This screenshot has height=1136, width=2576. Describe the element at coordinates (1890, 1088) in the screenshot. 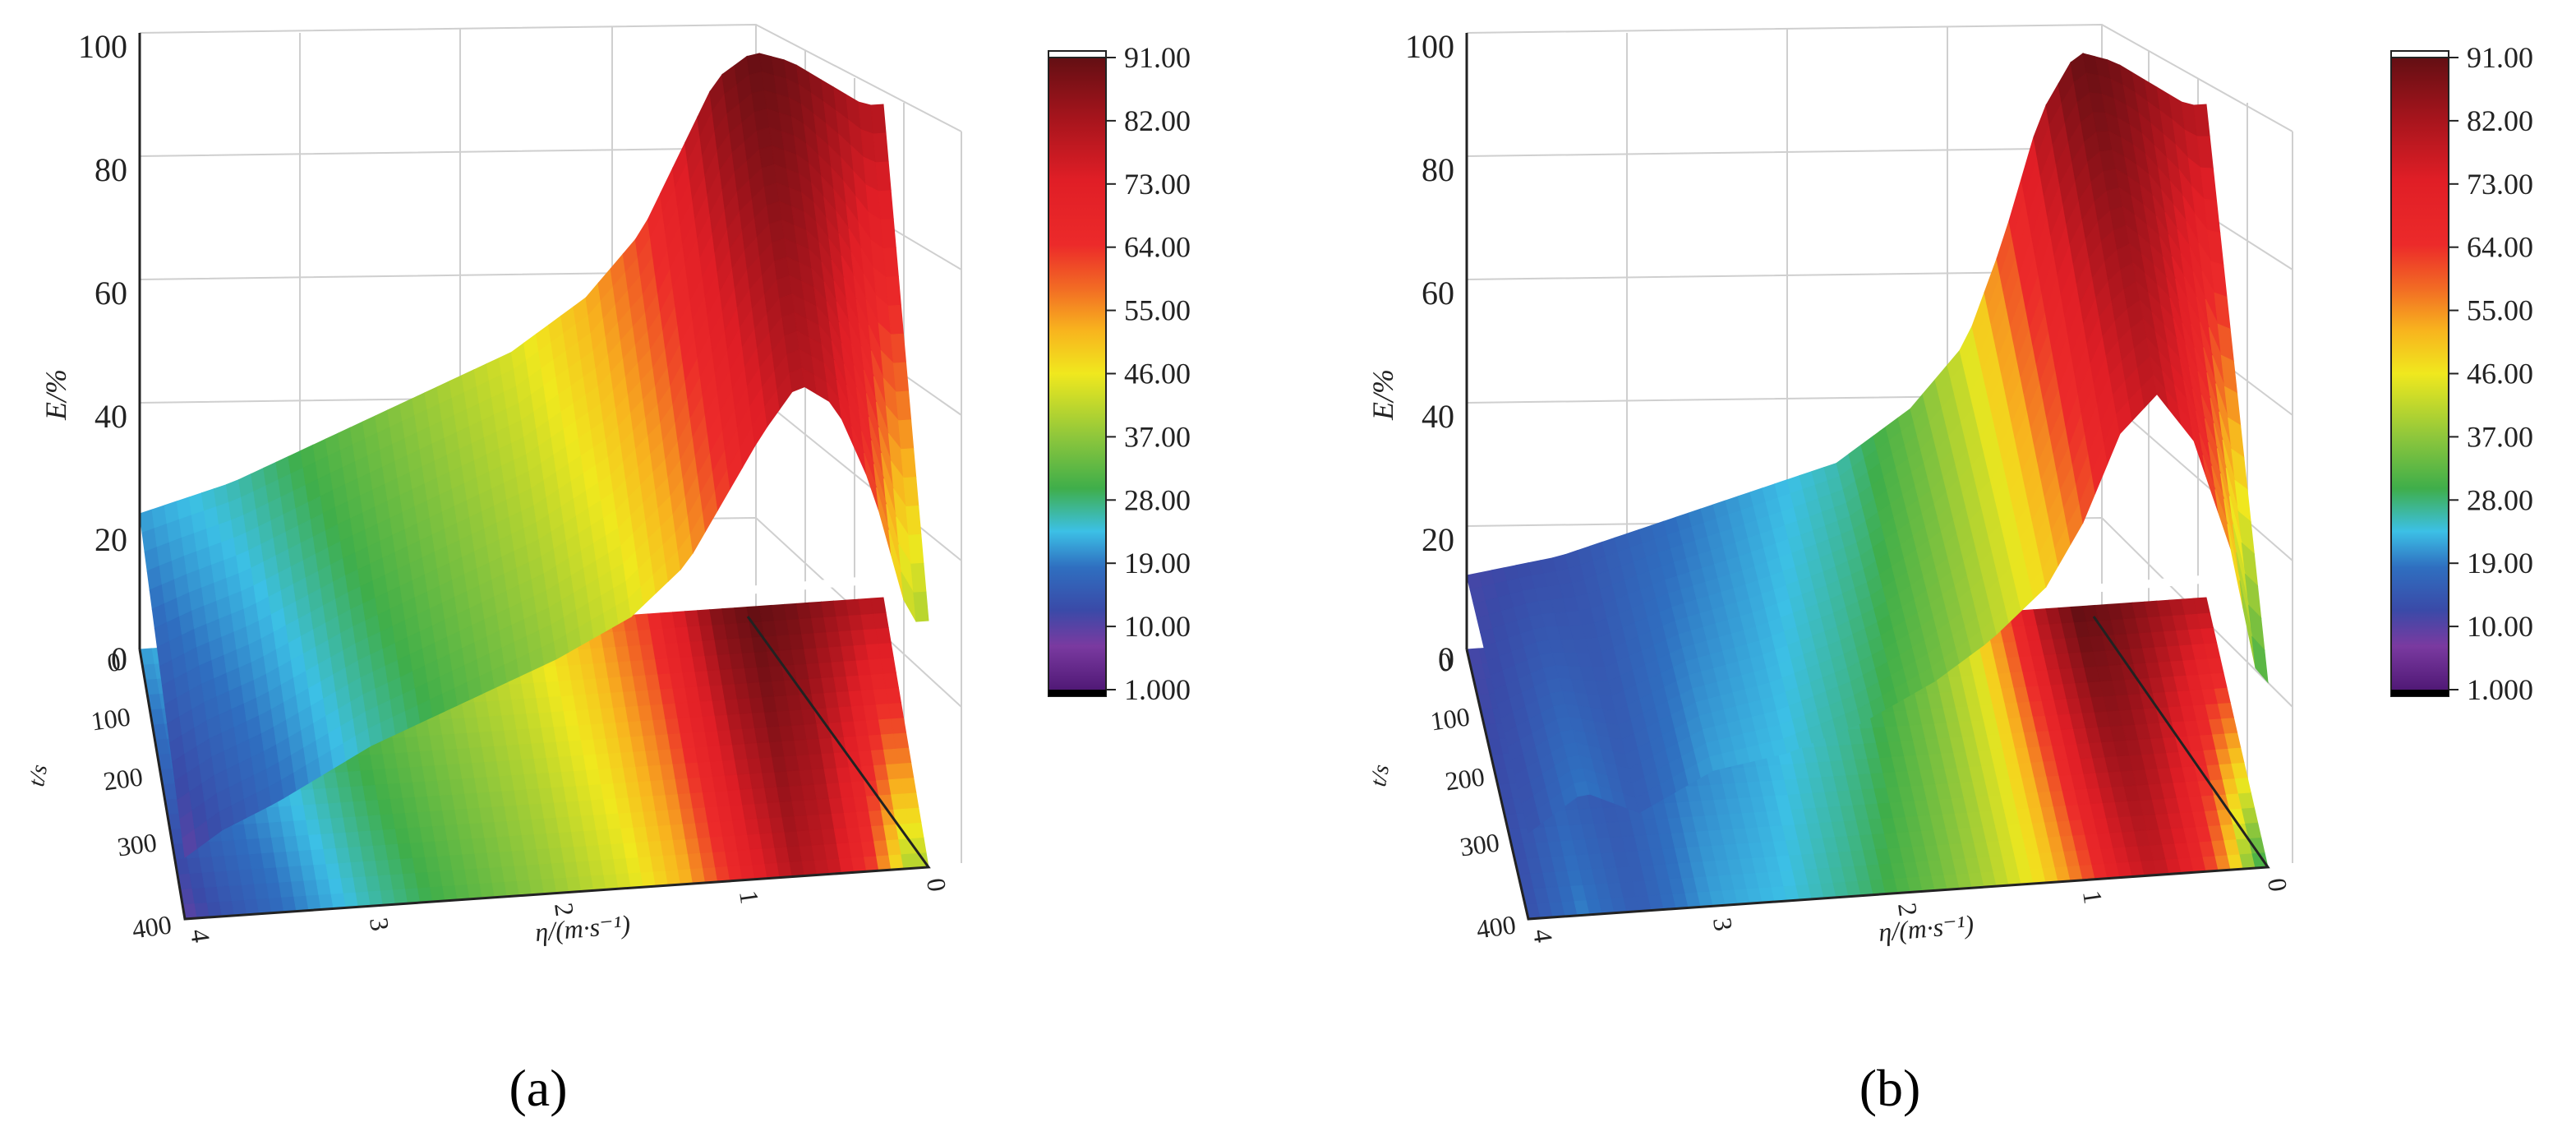

I see `panel-b-label: (b)` at that location.